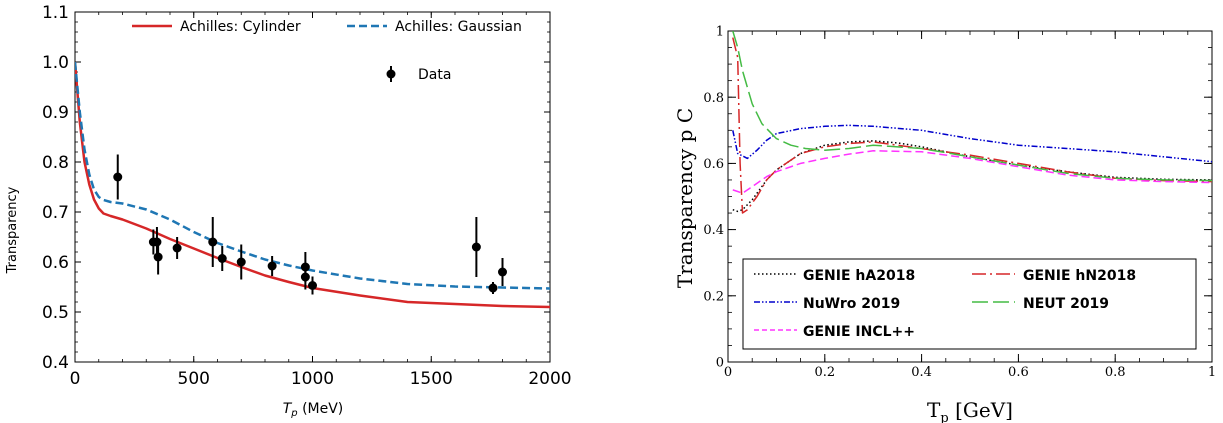 This screenshot has width=1223, height=423. I want to click on left-chart-x-axis-label-main: T, so click(288, 409).